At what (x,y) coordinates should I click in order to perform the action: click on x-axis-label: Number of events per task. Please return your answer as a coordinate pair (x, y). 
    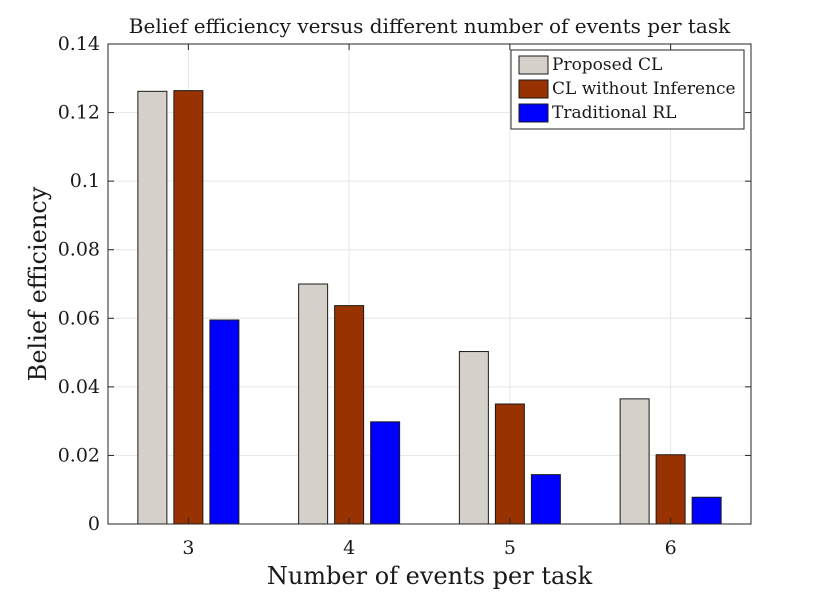
    Looking at the image, I should click on (430, 576).